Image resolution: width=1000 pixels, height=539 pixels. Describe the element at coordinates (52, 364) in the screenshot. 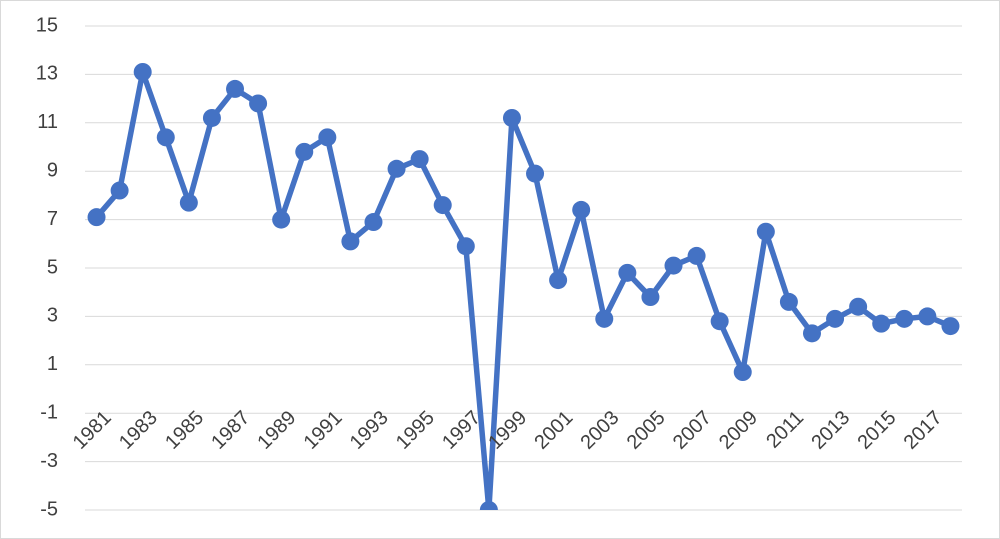

I see `y-tick-label: 1` at that location.